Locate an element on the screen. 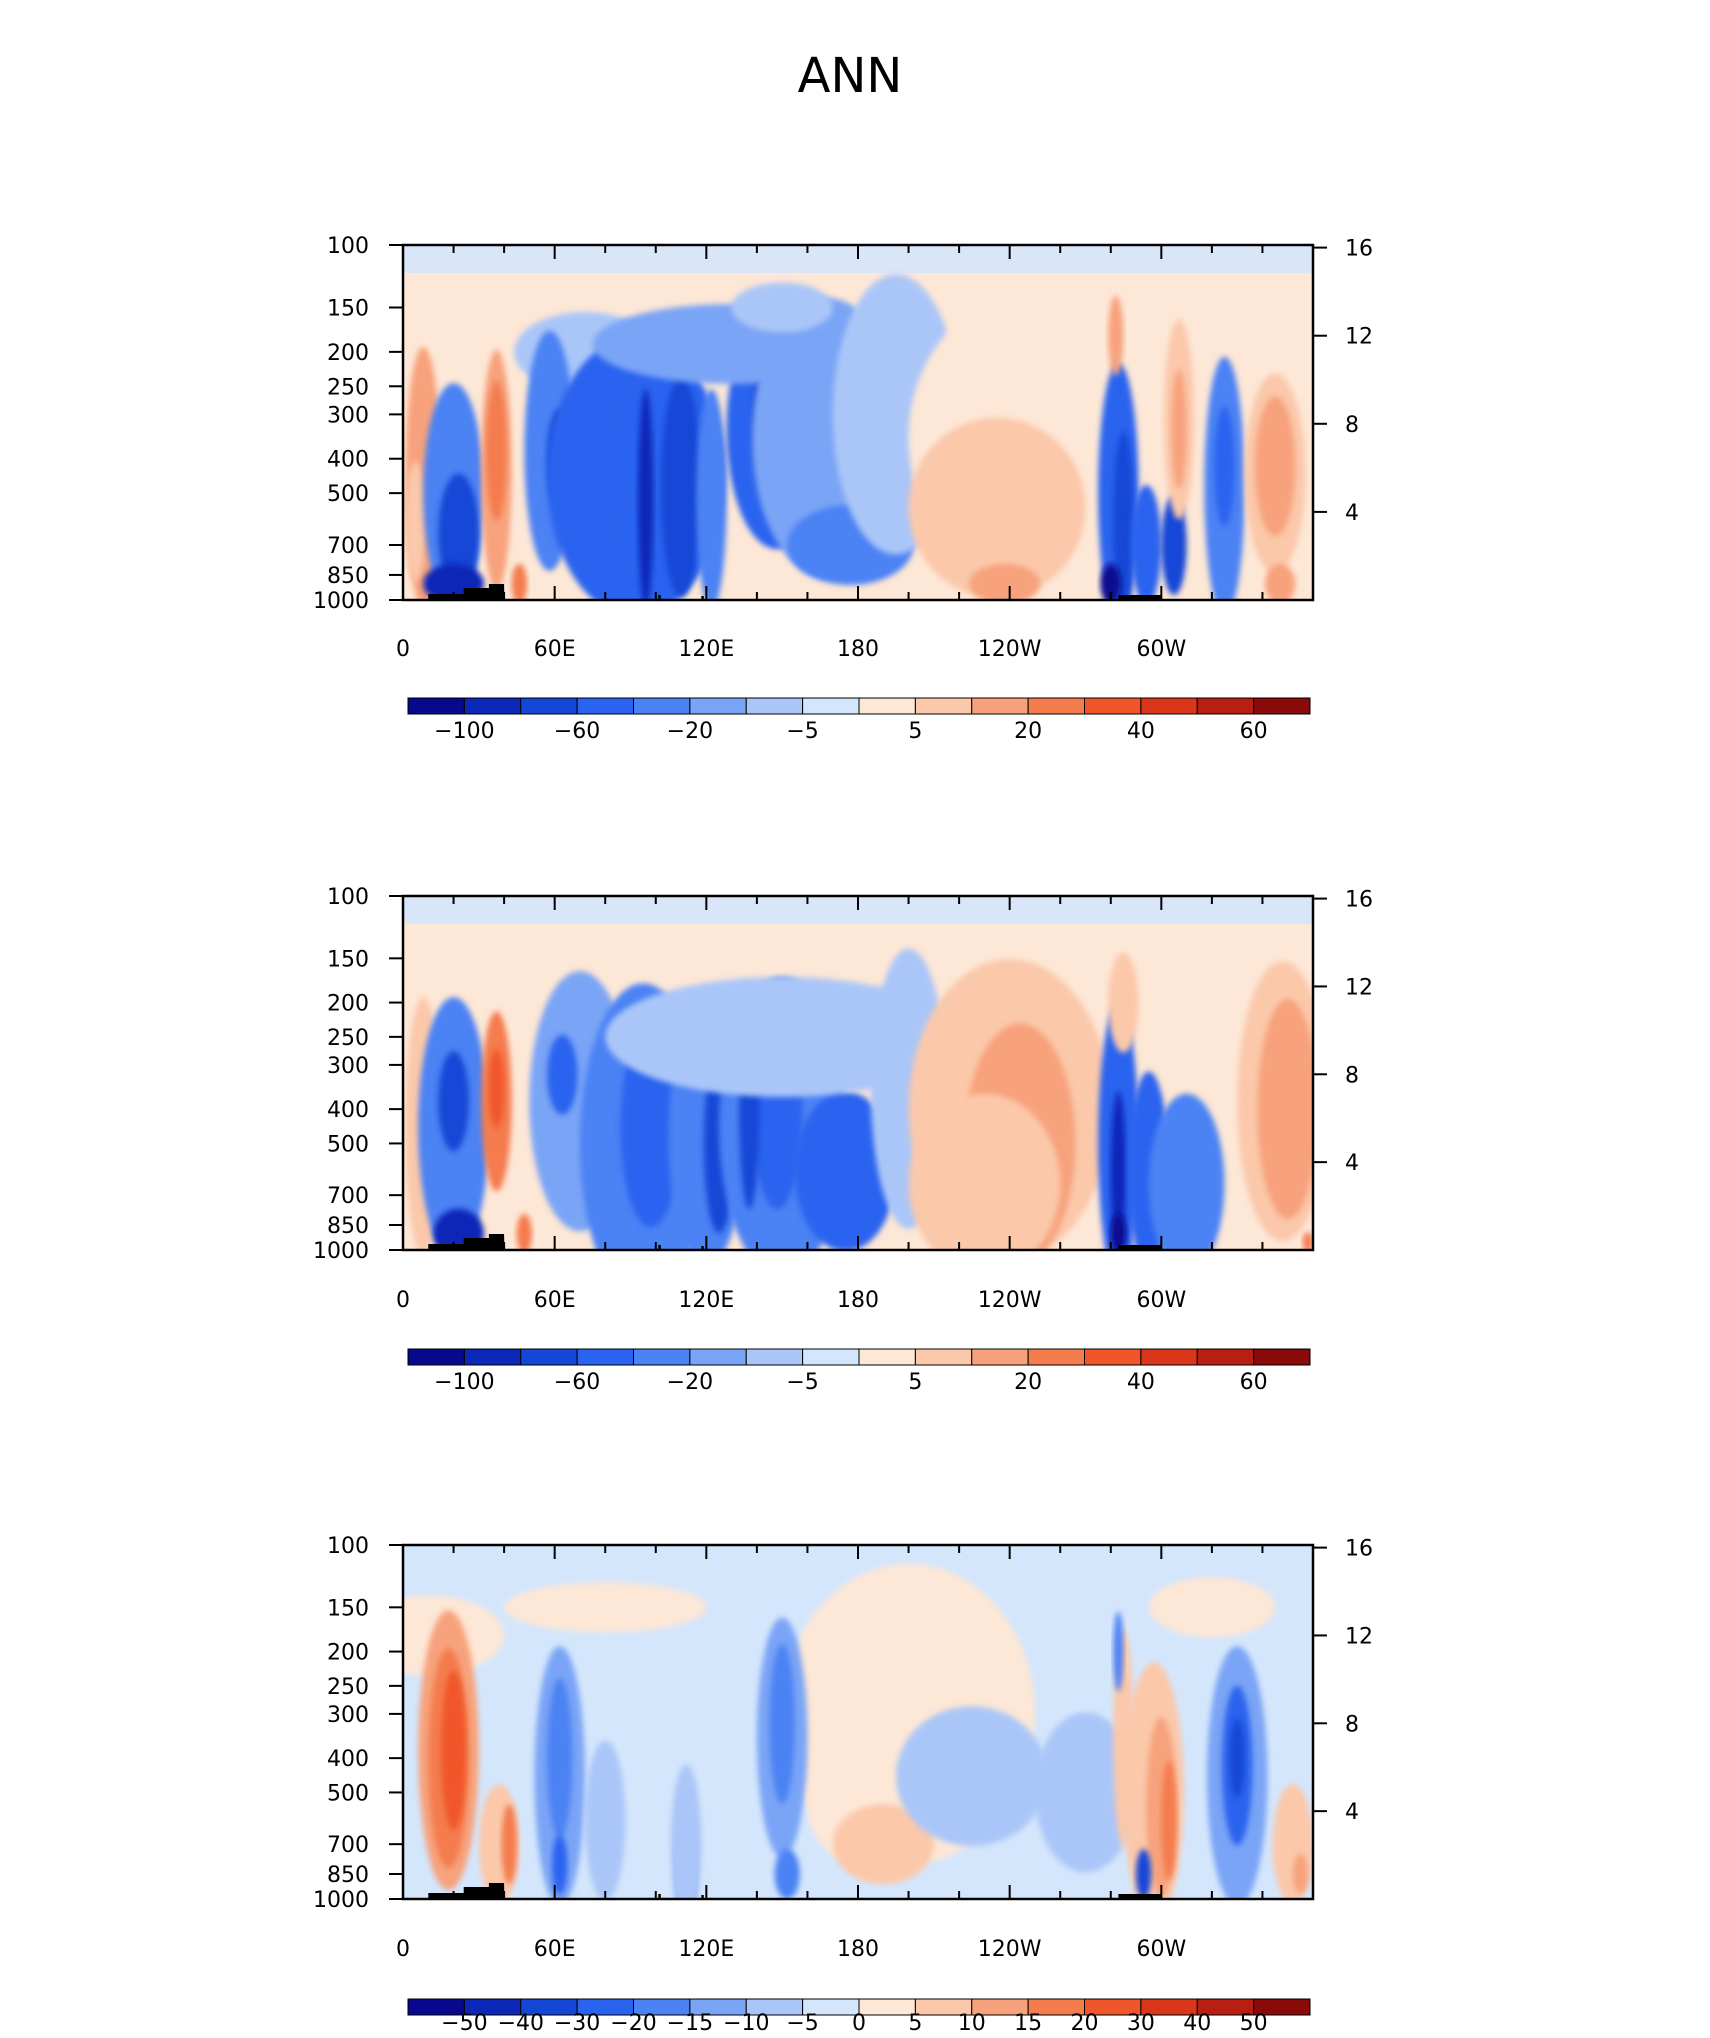 This screenshot has height=2038, width=1710. colorbar-label: 50 is located at coordinates (1254, 2023).